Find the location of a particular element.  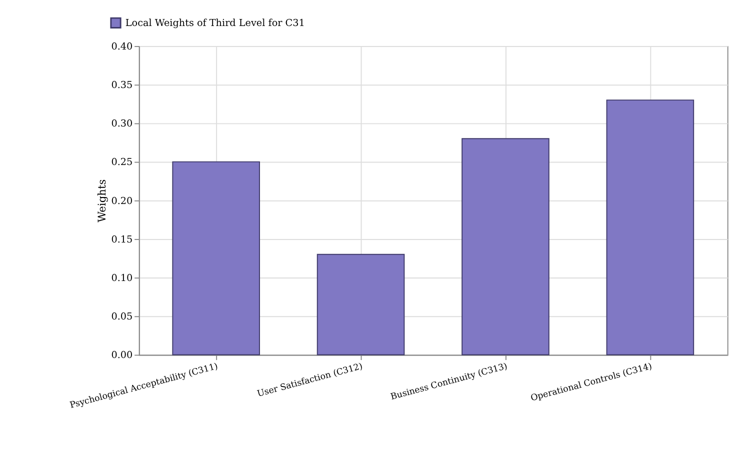

y-tick-label: 0.20 is located at coordinates (122, 201).